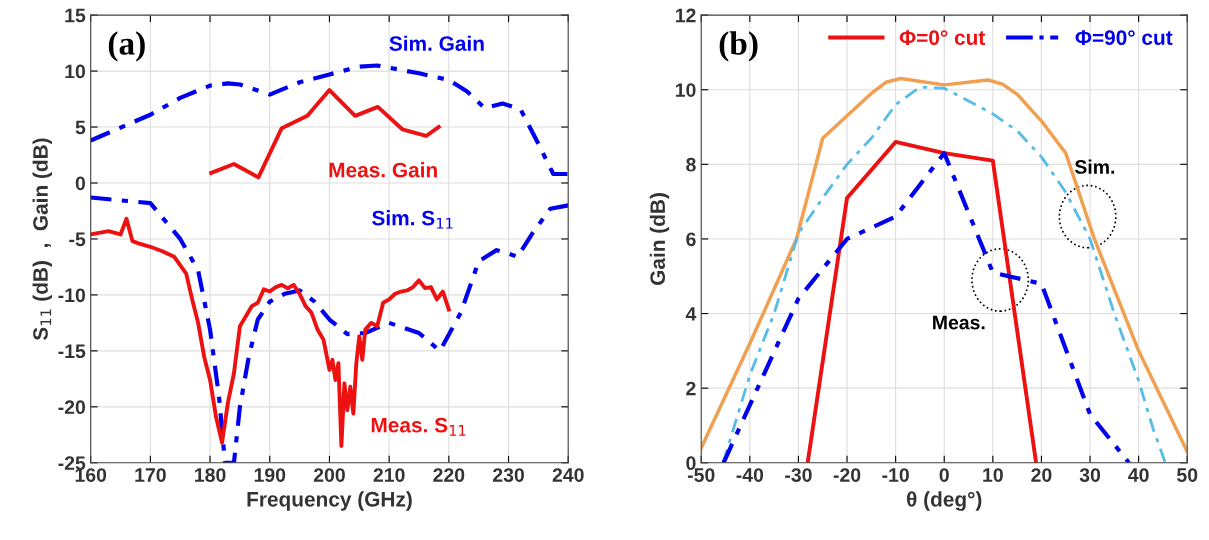 The width and height of the screenshot is (1209, 540). Describe the element at coordinates (412, 219) in the screenshot. I see `text: Sim. S$_{11}$` at that location.